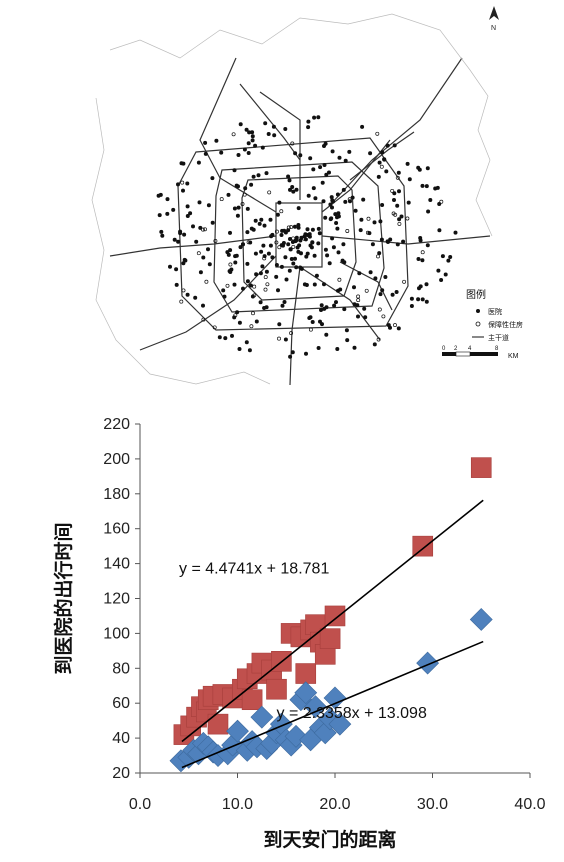  Describe the element at coordinates (116, 633) in the screenshot. I see `y-tick-label: 100` at that location.